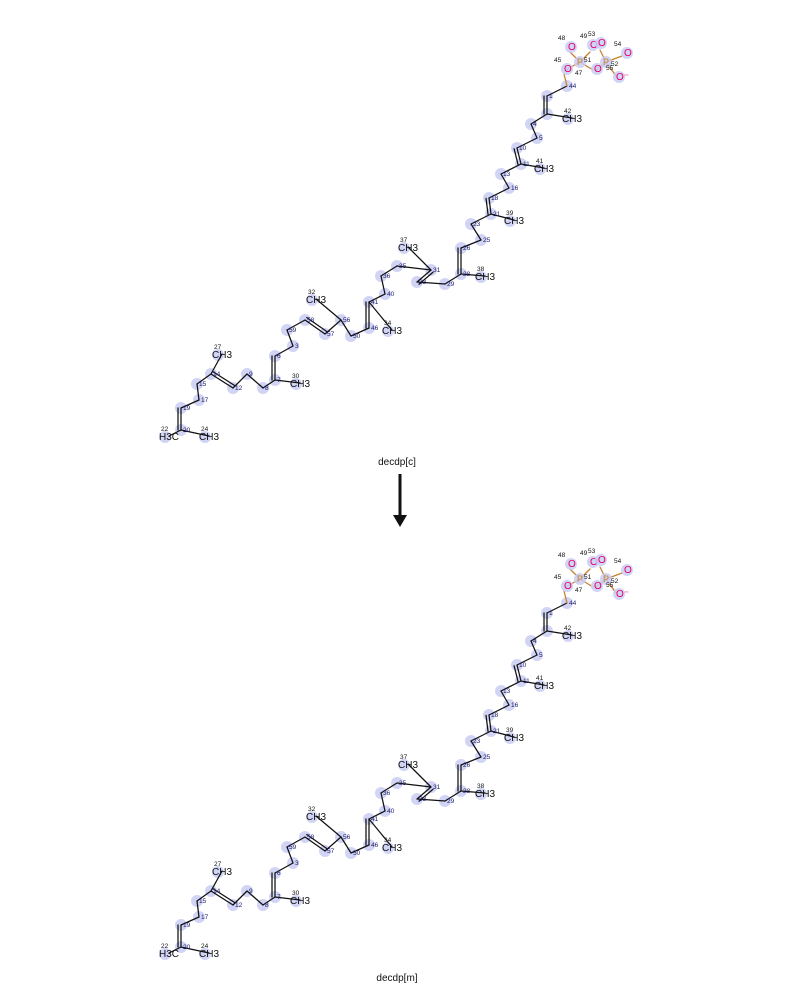  What do you see at coordinates (565, 597) in the screenshot?
I see `phosphate-bond` at bounding box center [565, 597].